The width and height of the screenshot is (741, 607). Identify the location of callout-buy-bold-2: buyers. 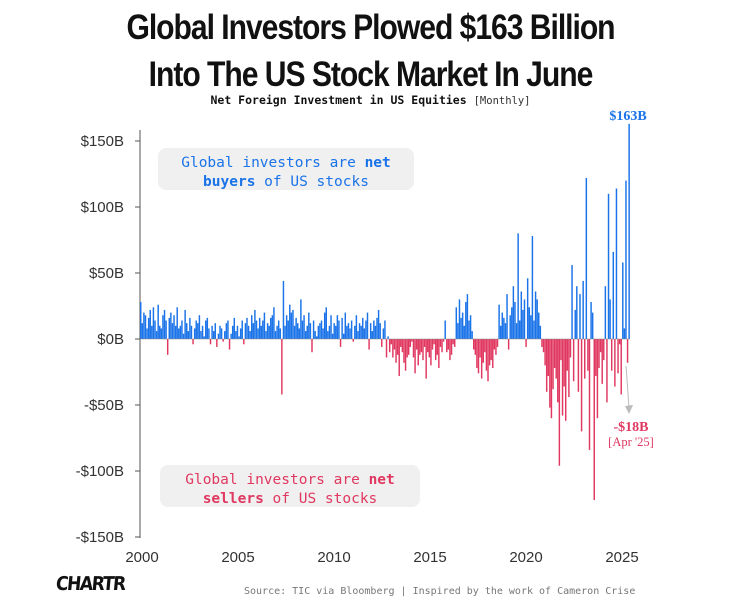
(229, 182).